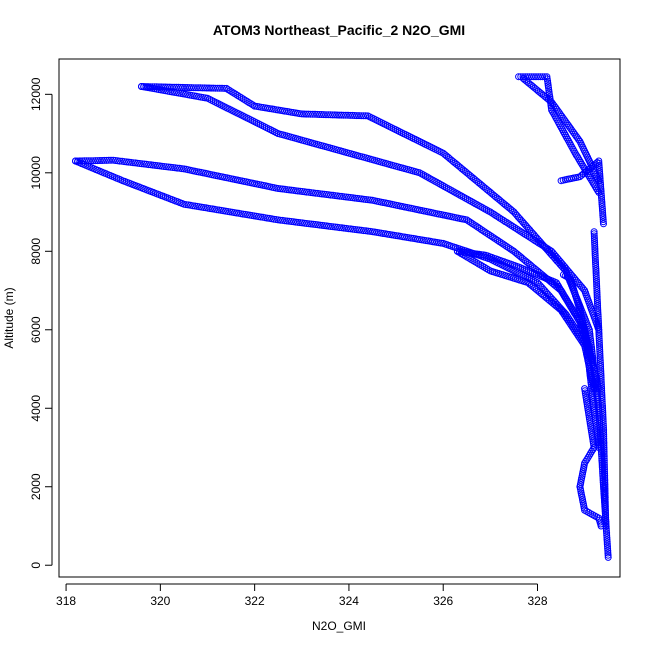 The width and height of the screenshot is (650, 650). I want to click on y-tick-label: 6000, so click(36, 329).